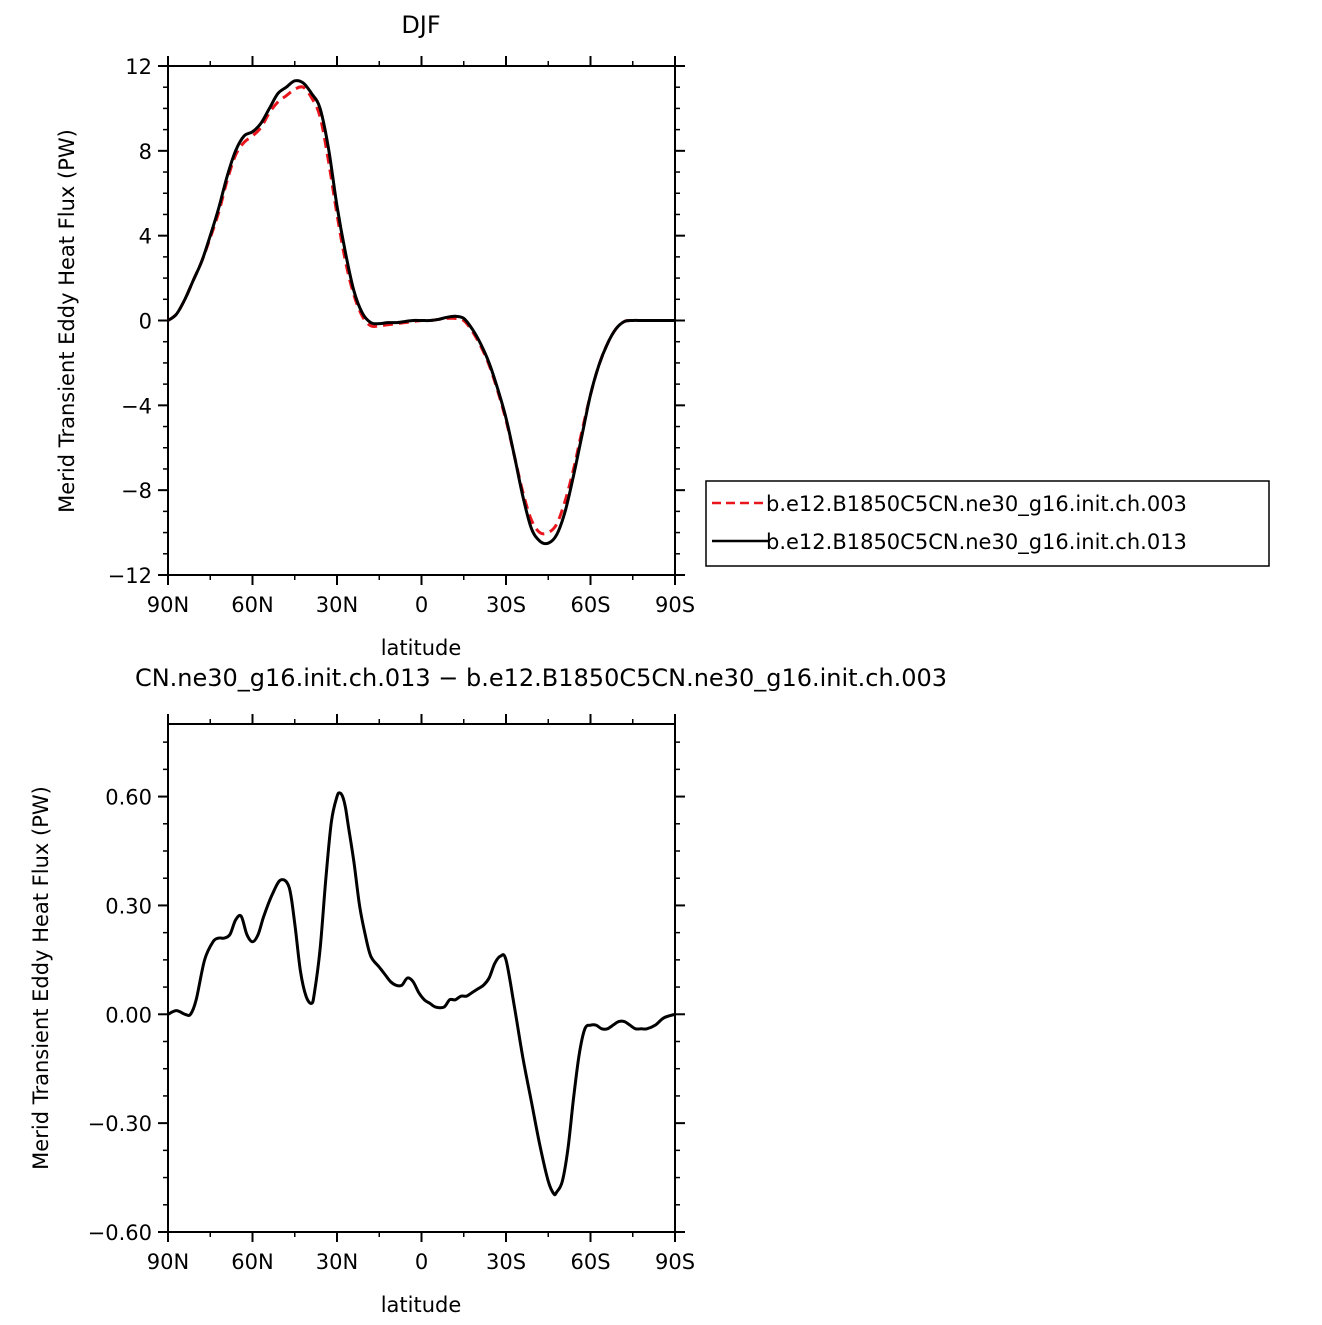  Describe the element at coordinates (145, 152) in the screenshot. I see `y-tick-label: 8` at that location.